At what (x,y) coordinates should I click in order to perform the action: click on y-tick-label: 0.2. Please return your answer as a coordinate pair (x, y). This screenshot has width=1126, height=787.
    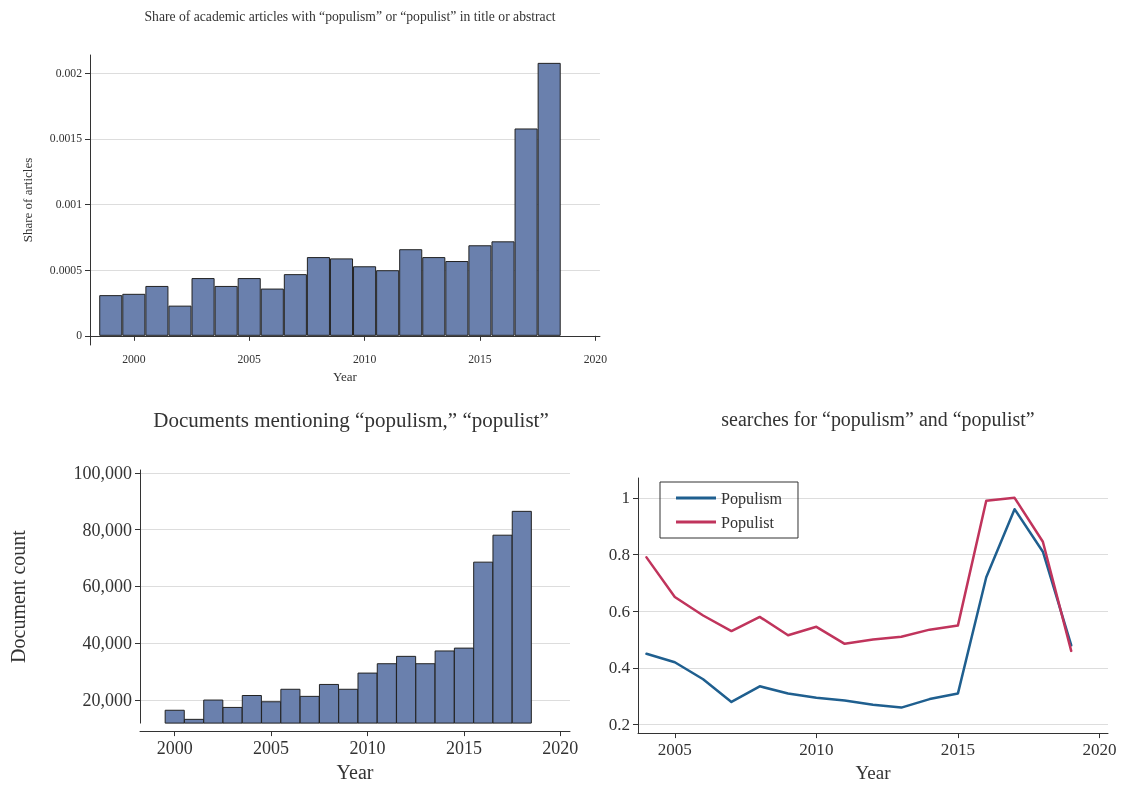
    Looking at the image, I should click on (619, 725).